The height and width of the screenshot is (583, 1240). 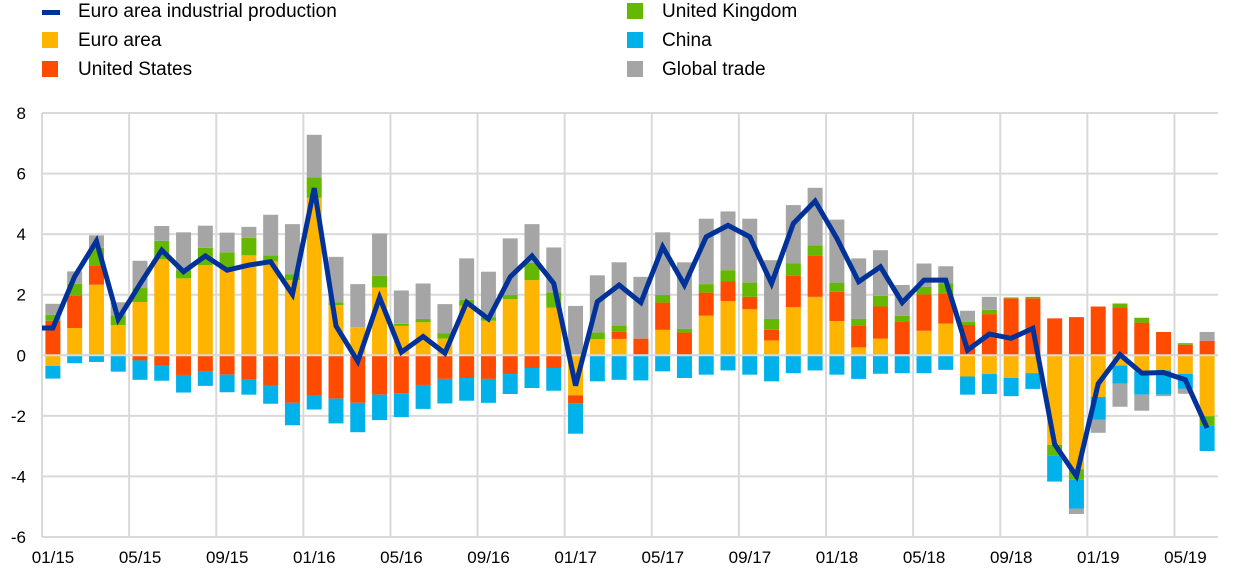 I want to click on x-tick-label: 01/17, so click(x=575, y=557).